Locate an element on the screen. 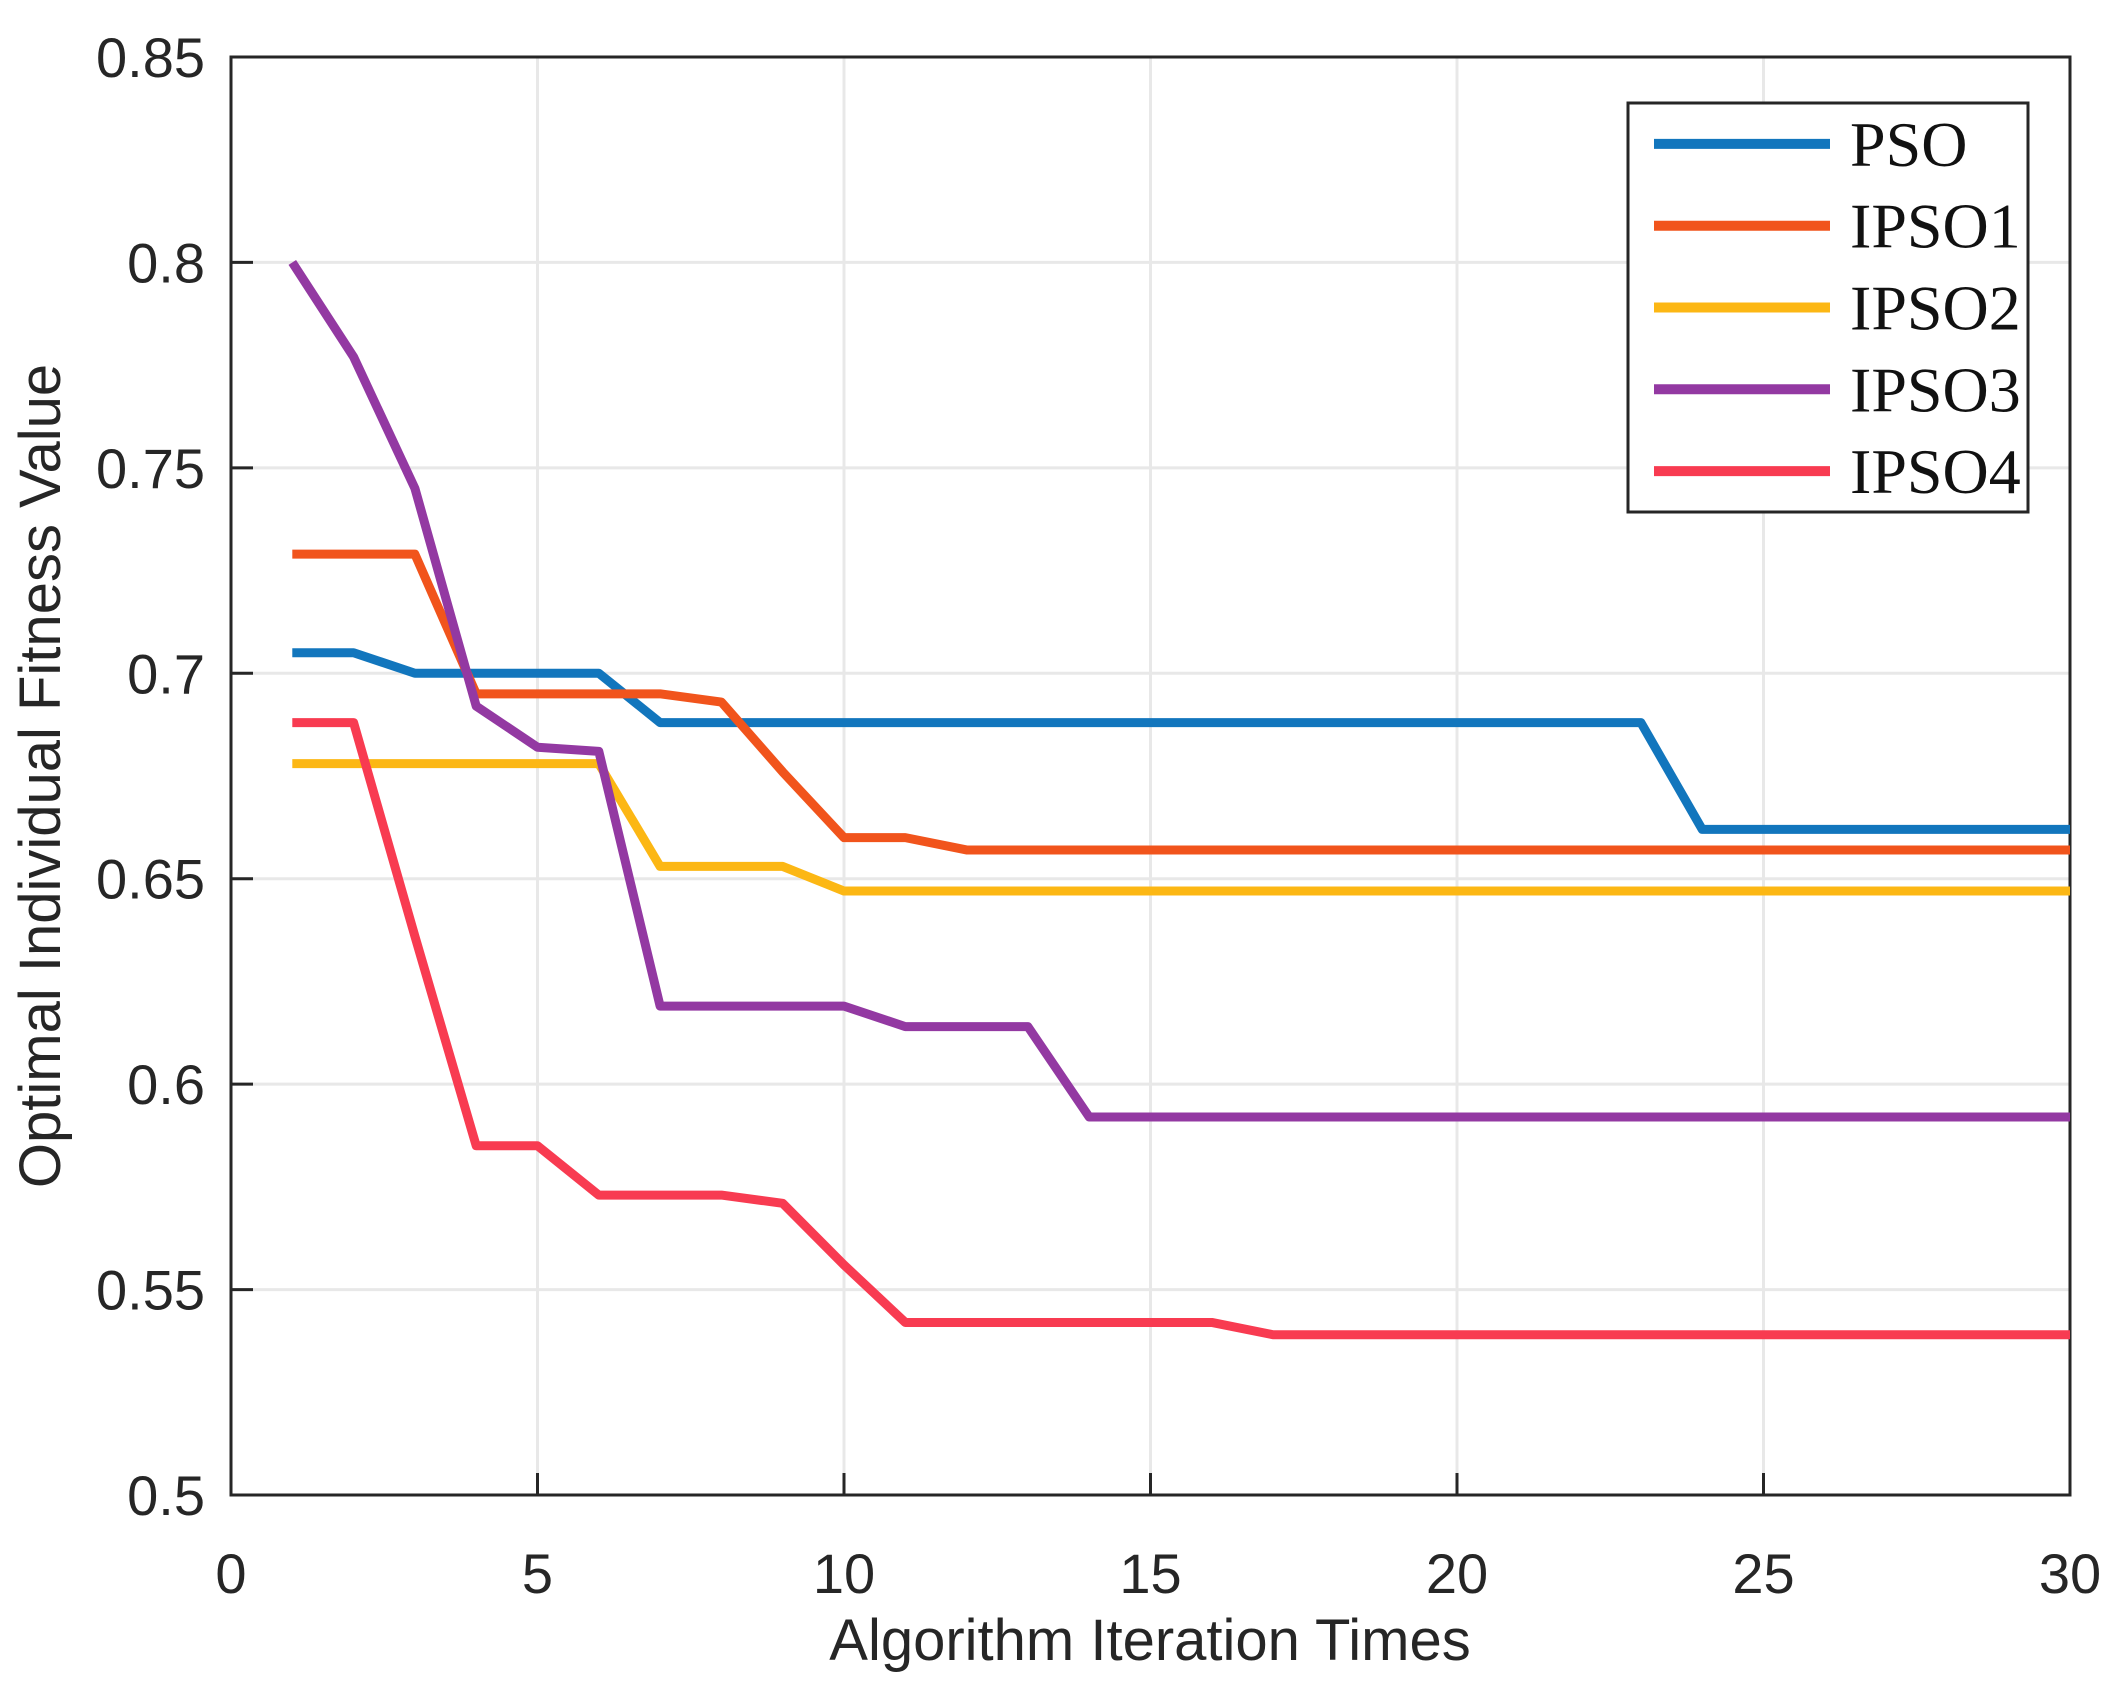 This screenshot has width=2127, height=1689. x-tick-label: 5 is located at coordinates (537, 1573).